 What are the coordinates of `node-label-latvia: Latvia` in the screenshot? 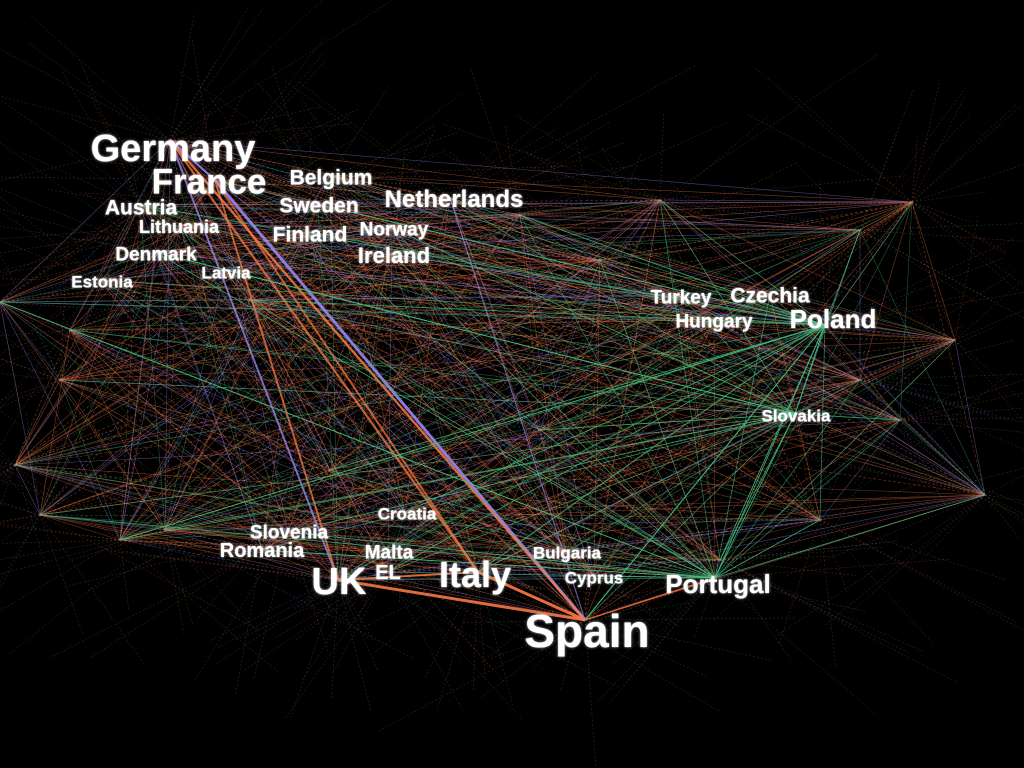 It's located at (226, 273).